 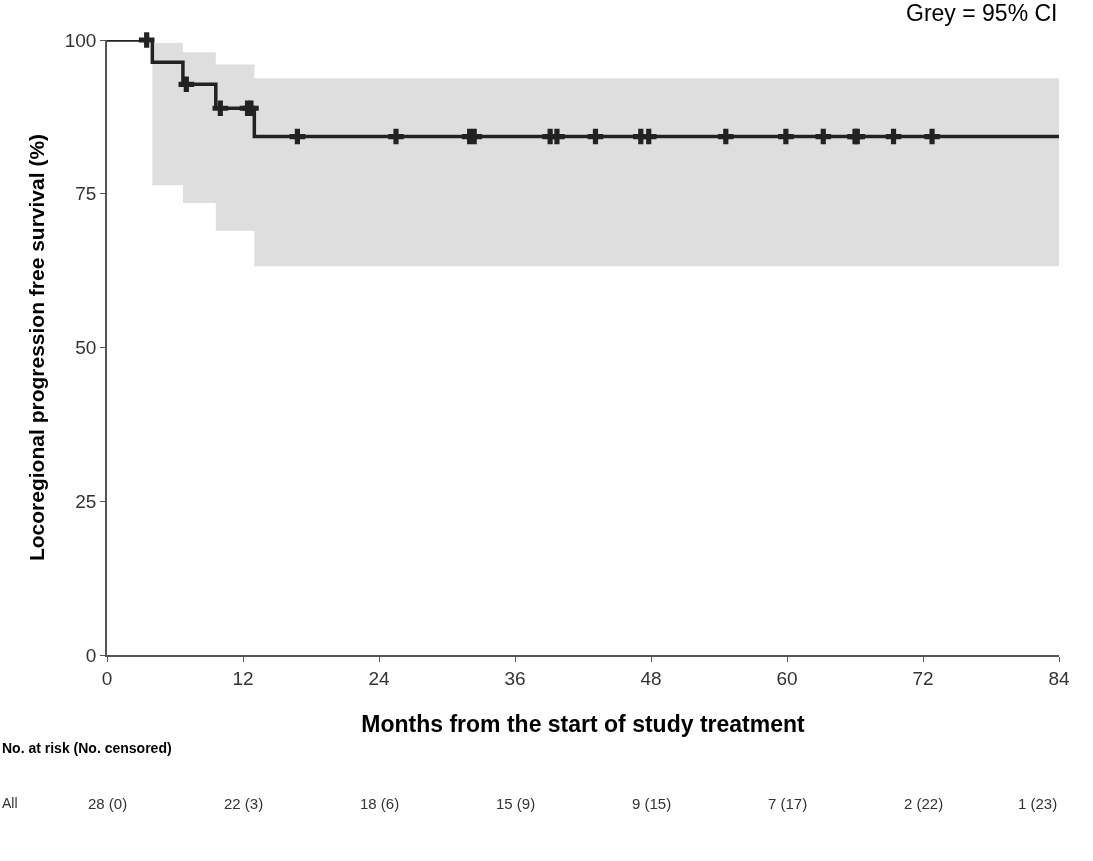 What do you see at coordinates (982, 13) in the screenshot?
I see `text: Grey = 95% CI` at bounding box center [982, 13].